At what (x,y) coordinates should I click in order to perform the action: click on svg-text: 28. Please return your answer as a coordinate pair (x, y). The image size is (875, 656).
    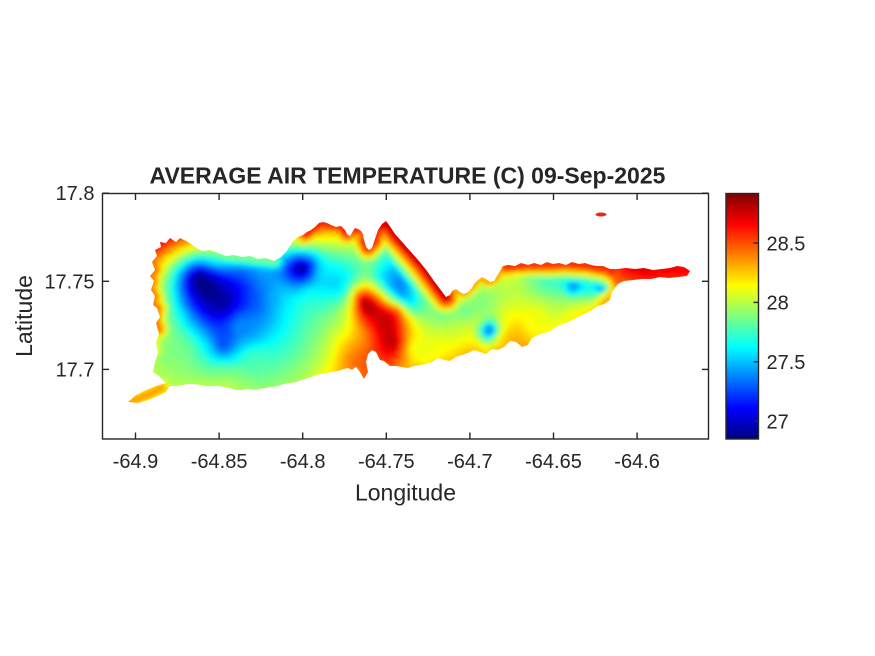
    Looking at the image, I should click on (778, 304).